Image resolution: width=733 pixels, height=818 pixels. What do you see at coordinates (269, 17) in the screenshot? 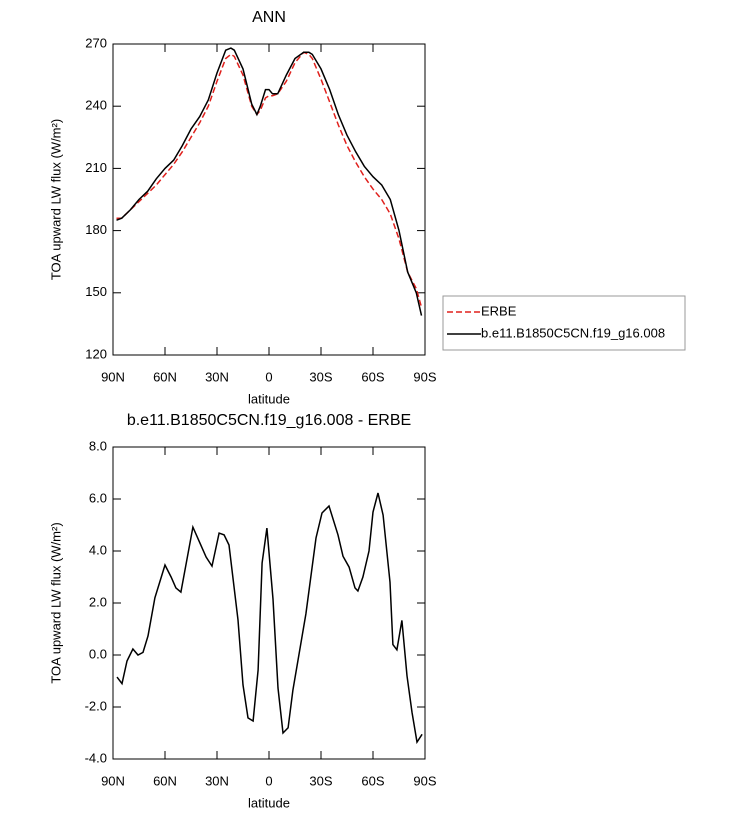
I see `chart-title: ANN` at bounding box center [269, 17].